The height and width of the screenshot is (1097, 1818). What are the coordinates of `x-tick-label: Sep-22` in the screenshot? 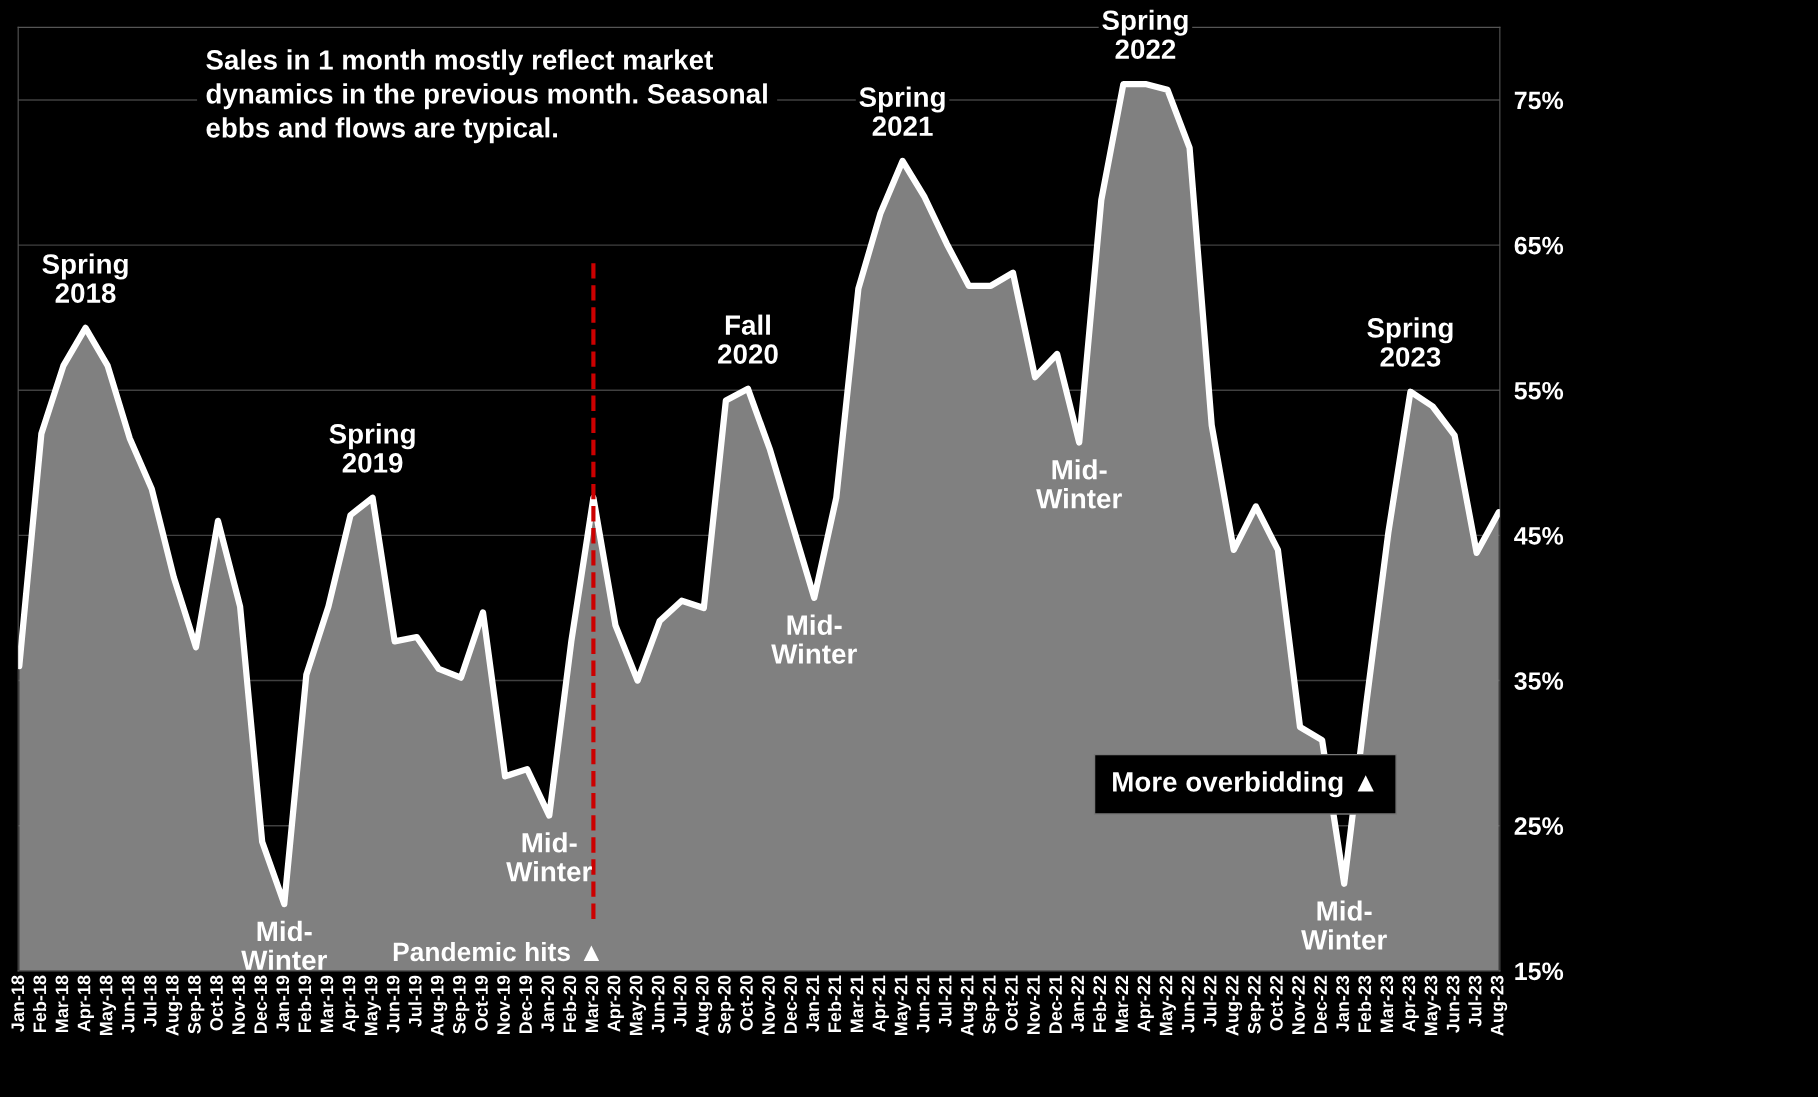 It's located at (1256, 1004).